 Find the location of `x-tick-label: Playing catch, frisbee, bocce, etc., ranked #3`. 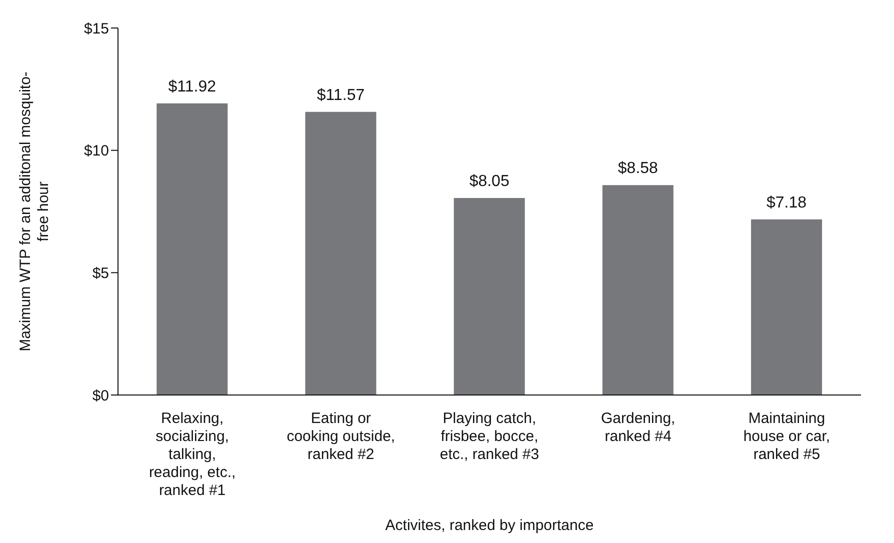

x-tick-label: Playing catch, frisbee, bocce, etc., ranked #3 is located at coordinates (490, 436).